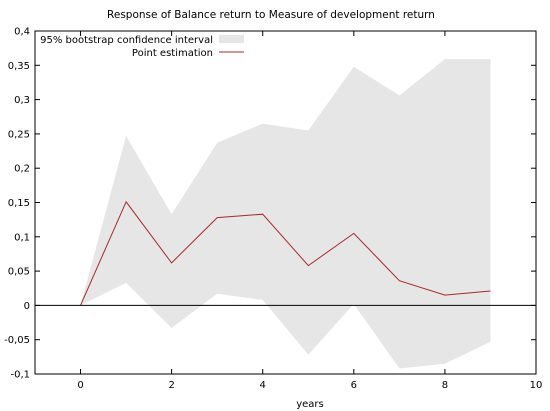 The image size is (550, 411). What do you see at coordinates (126, 40) in the screenshot?
I see `legend-label-confidence-interval: 95% bootstrap confidence interval` at bounding box center [126, 40].